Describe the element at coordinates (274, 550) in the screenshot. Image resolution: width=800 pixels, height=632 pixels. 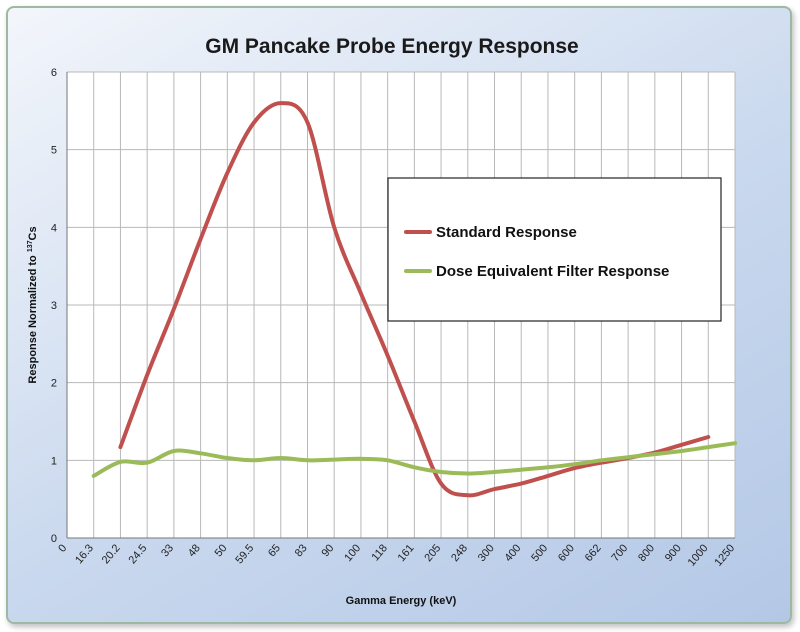
I see `x-tick-label: 65` at that location.